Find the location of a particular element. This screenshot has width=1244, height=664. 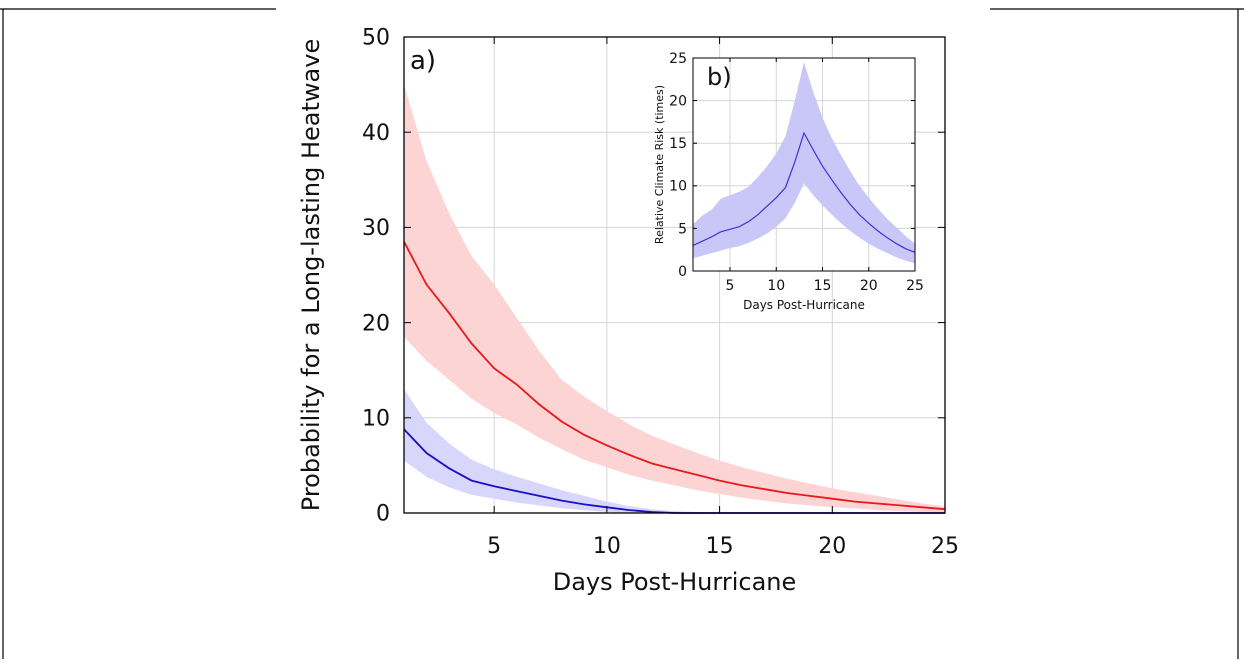

inset-uncertainty-bands is located at coordinates (804, 163).